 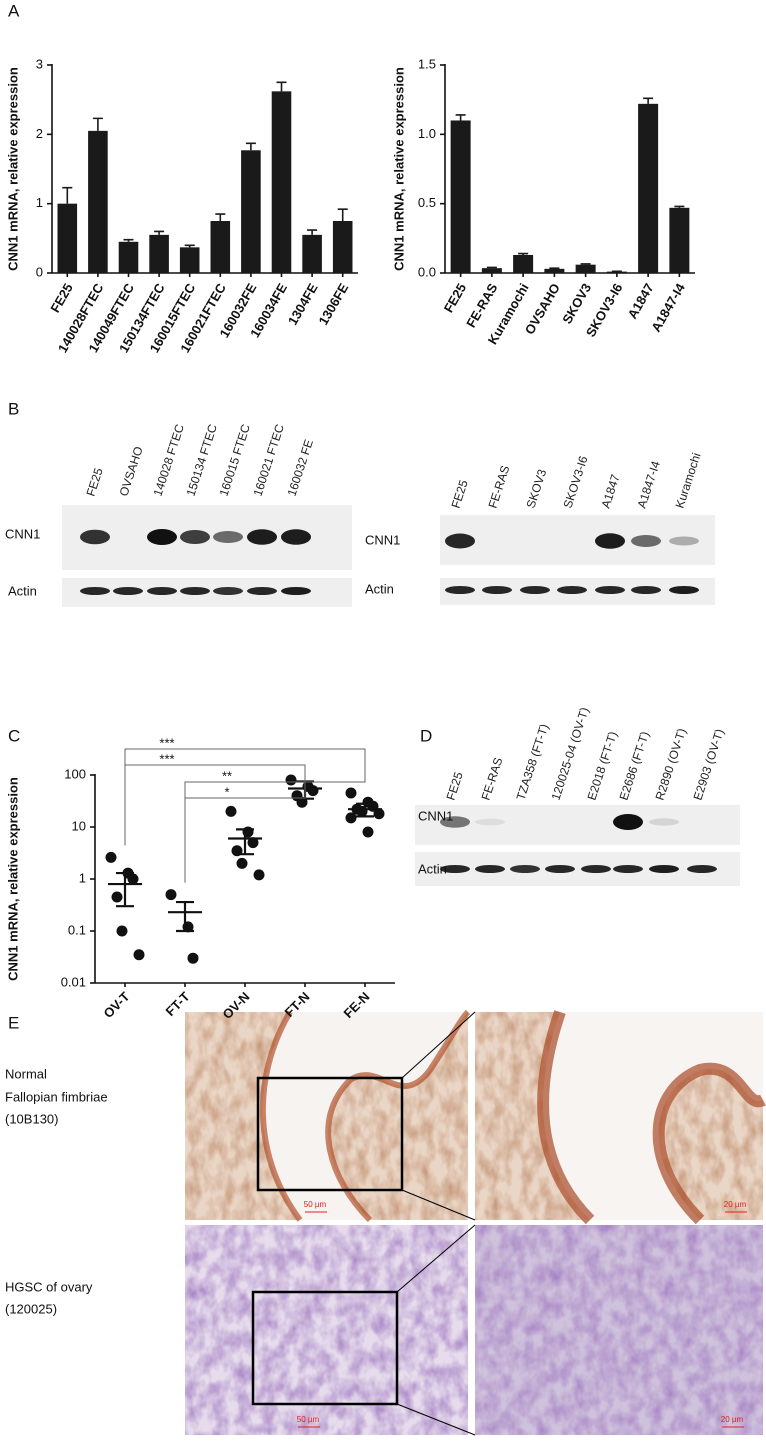 What do you see at coordinates (227, 775) in the screenshot?
I see `significance-label: **` at bounding box center [227, 775].